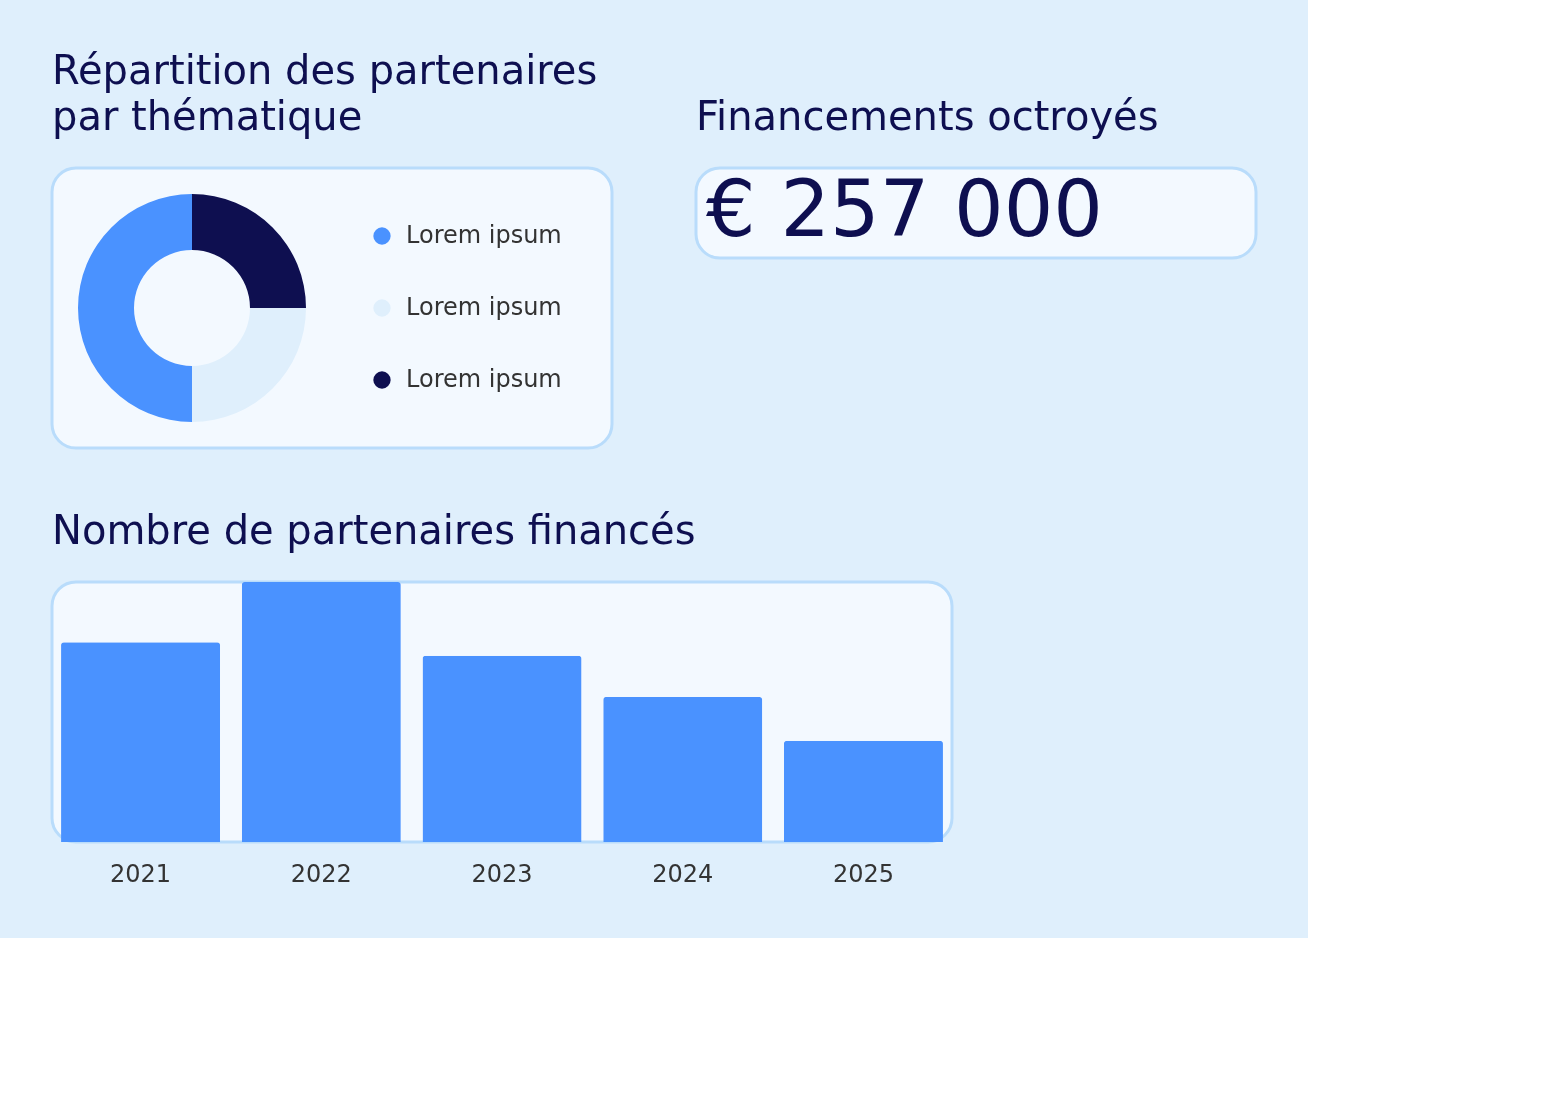  Describe the element at coordinates (683, 873) in the screenshot. I see `x-tick-label: 2024` at that location.